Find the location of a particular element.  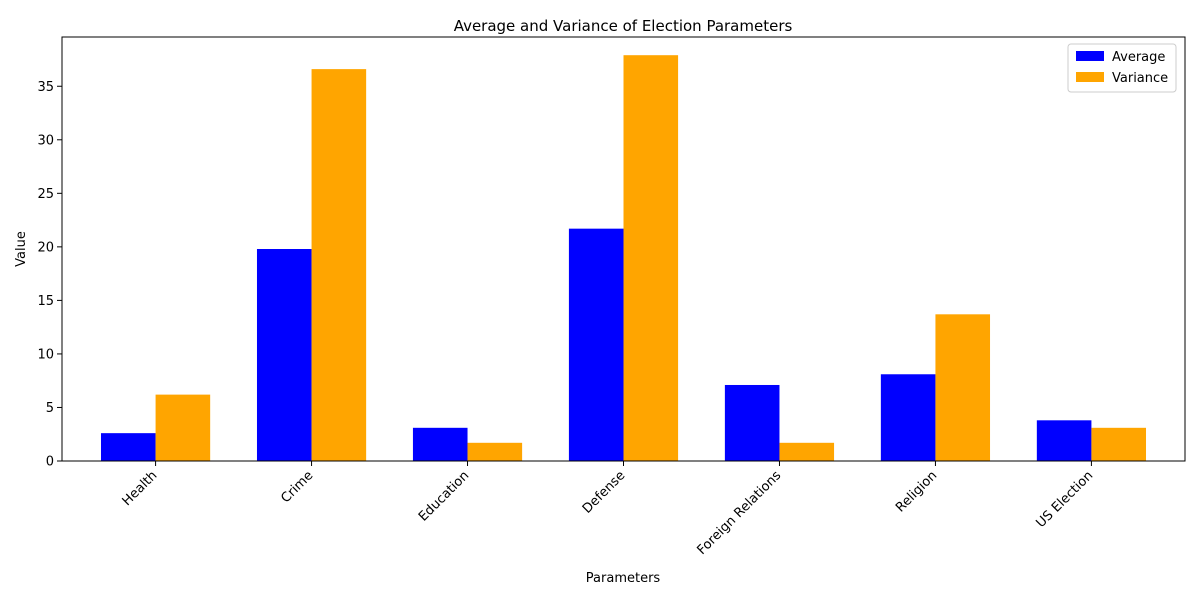

bar-variance-foreign-relations is located at coordinates (807, 451).